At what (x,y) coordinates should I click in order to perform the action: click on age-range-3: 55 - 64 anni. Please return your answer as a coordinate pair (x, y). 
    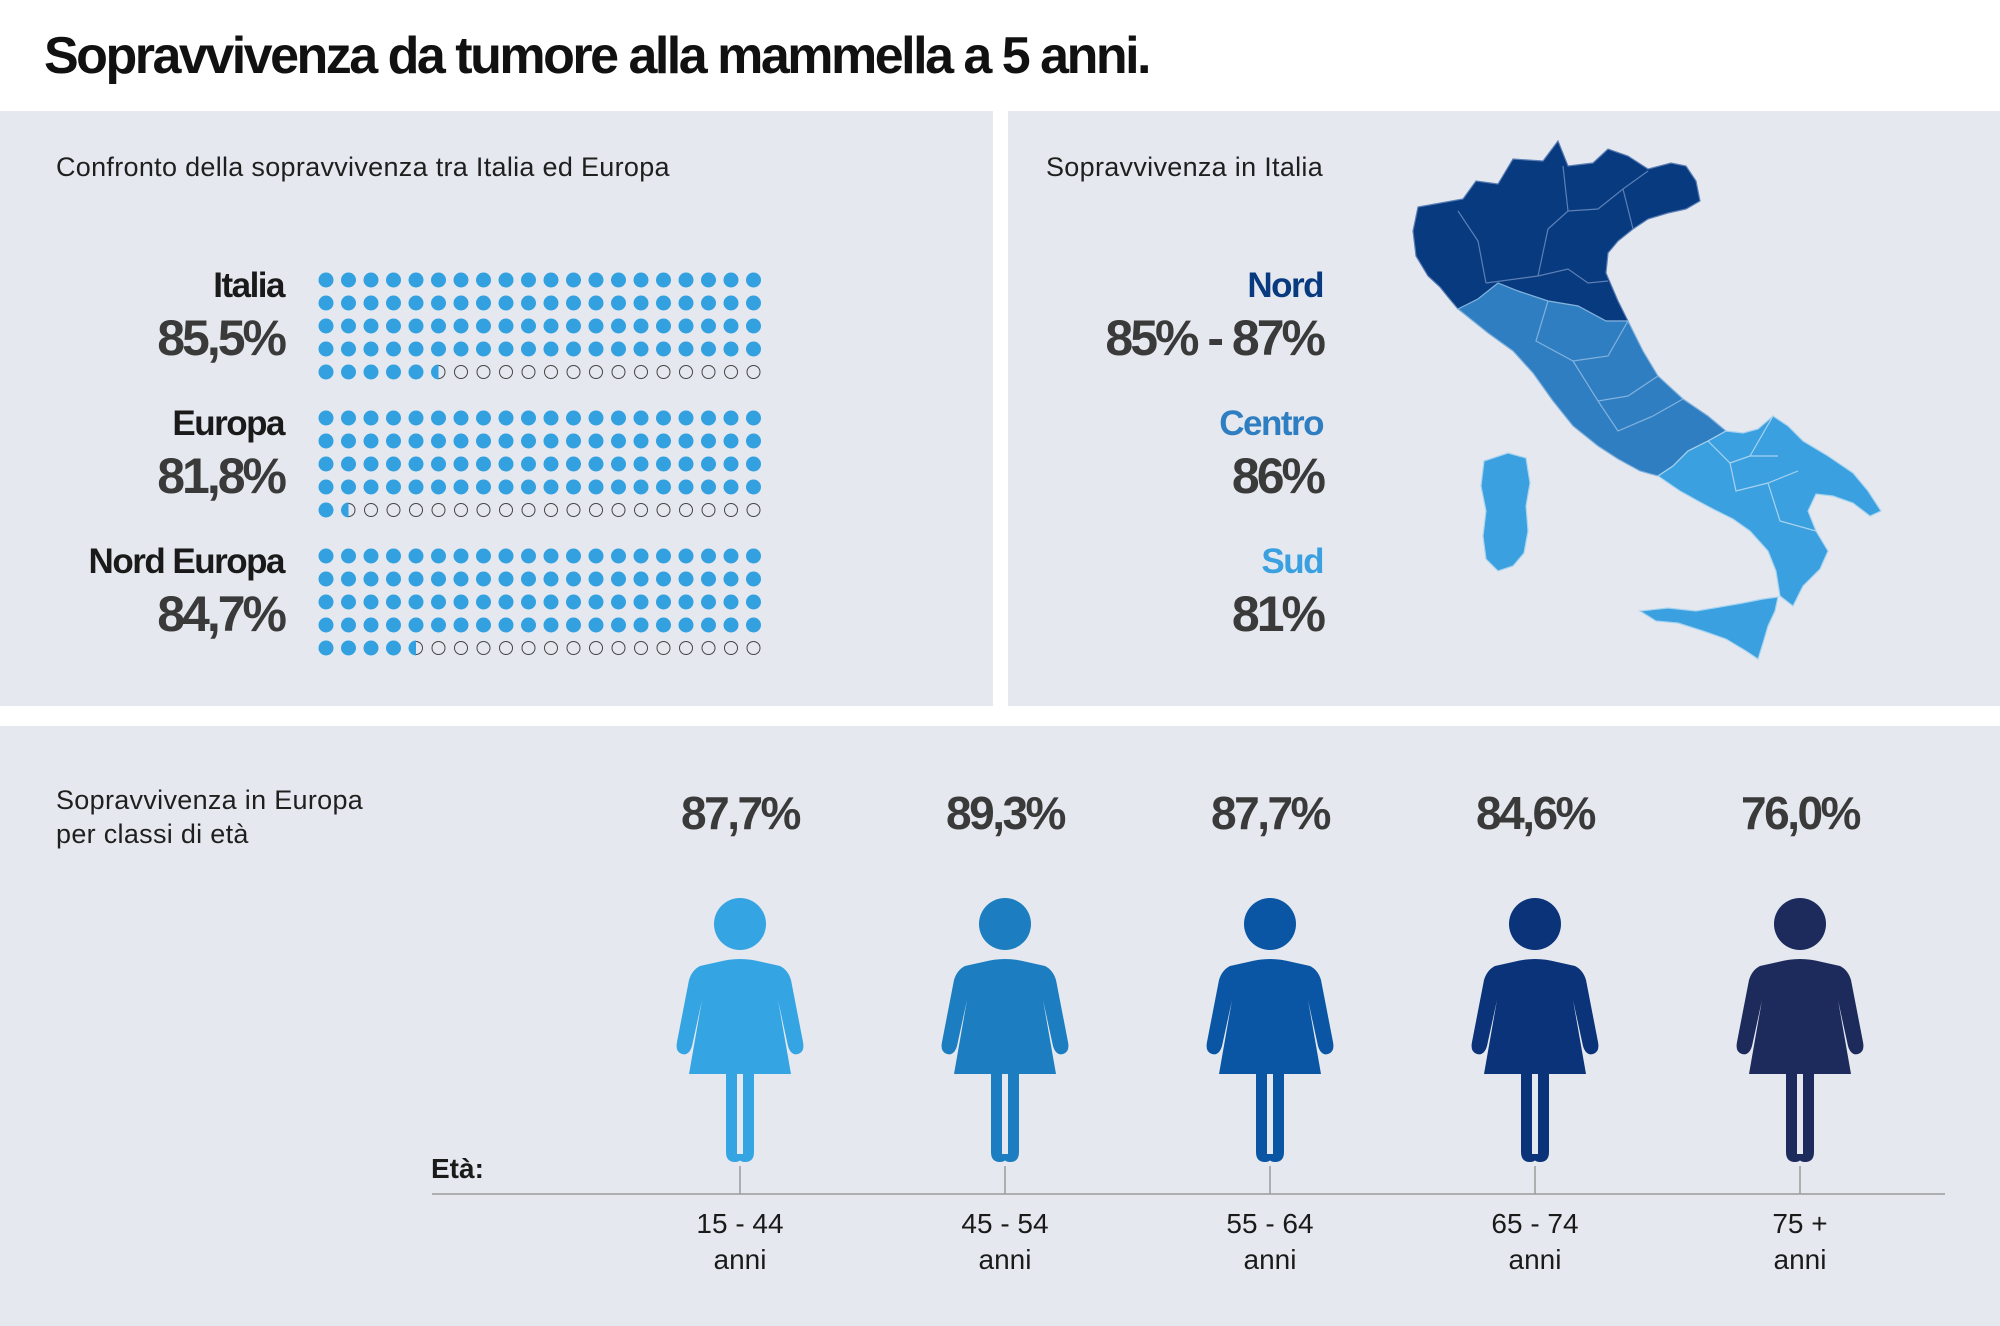
    Looking at the image, I should click on (1270, 1241).